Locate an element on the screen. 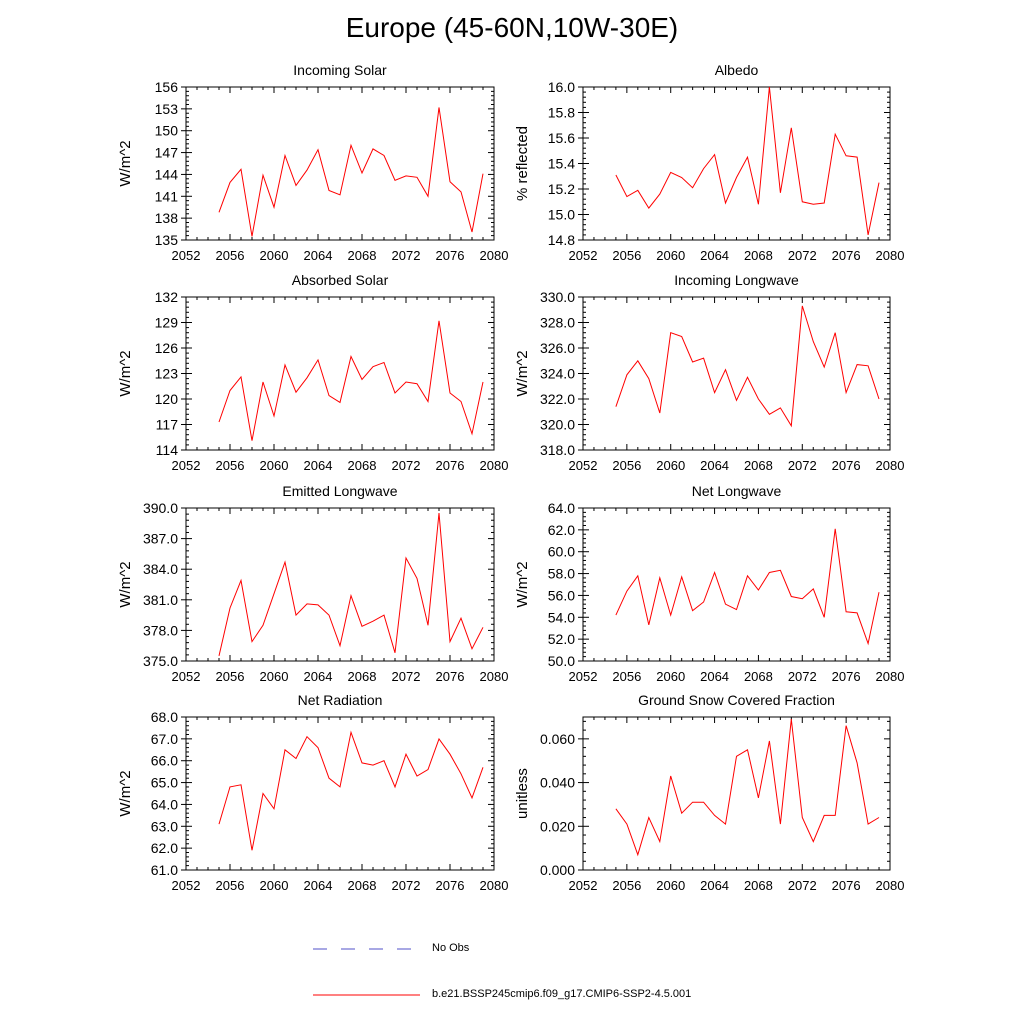 The width and height of the screenshot is (1024, 1024). y-tick-label: 64.0 is located at coordinates (164, 804).